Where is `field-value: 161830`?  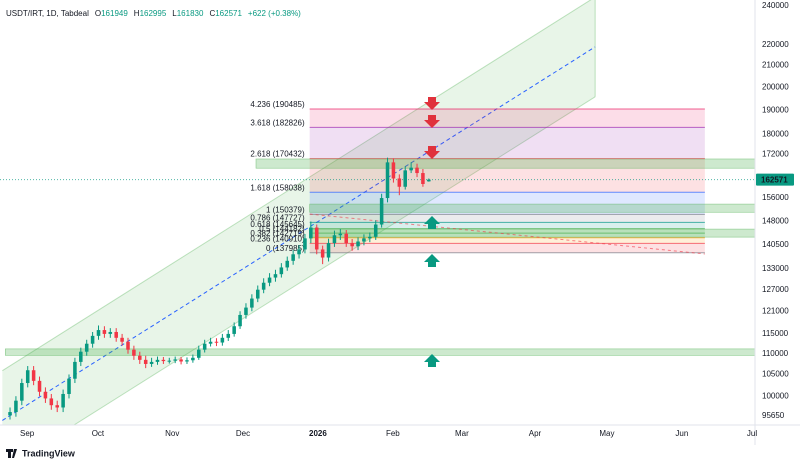 field-value: 161830 is located at coordinates (190, 13).